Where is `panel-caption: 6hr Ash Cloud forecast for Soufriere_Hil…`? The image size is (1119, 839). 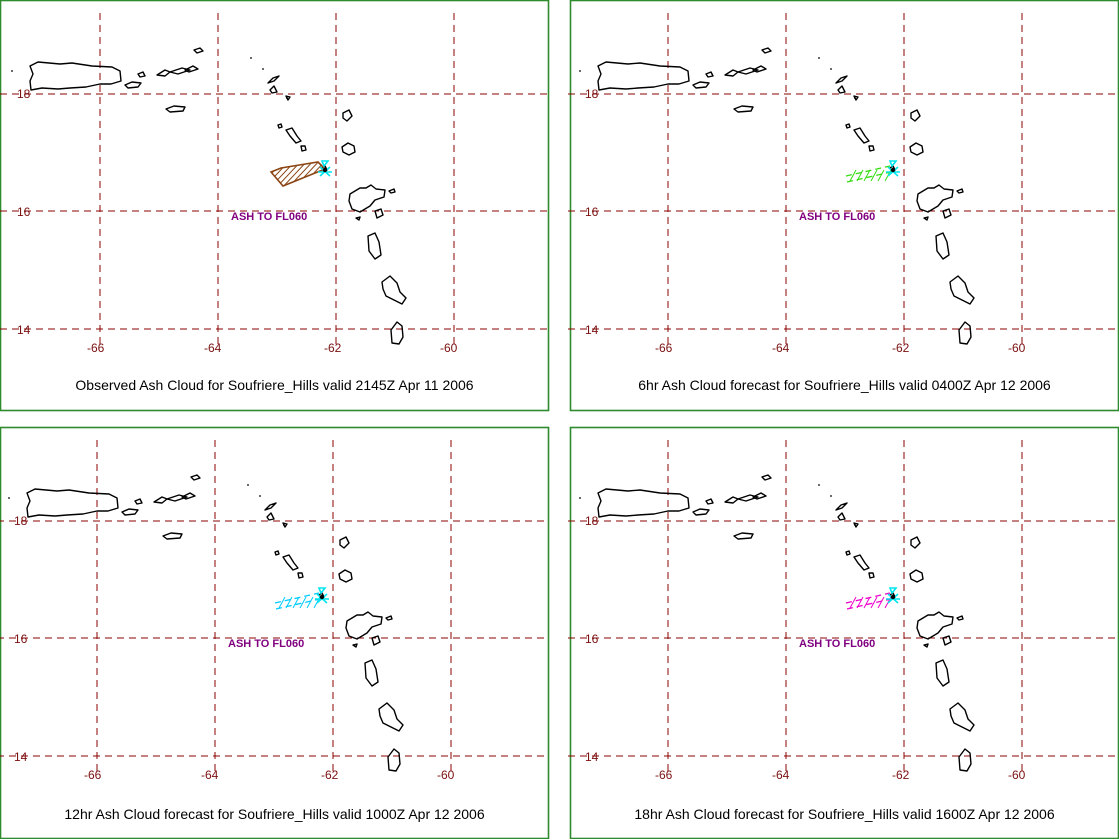 panel-caption: 6hr Ash Cloud forecast for Soufriere_Hil… is located at coordinates (844, 385).